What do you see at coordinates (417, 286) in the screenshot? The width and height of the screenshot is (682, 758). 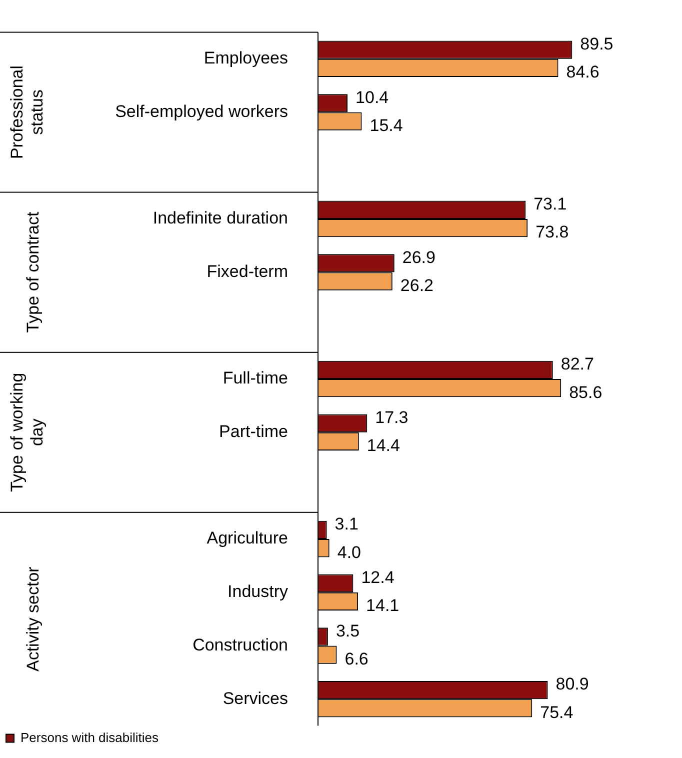 I see `data-label: 26.2` at bounding box center [417, 286].